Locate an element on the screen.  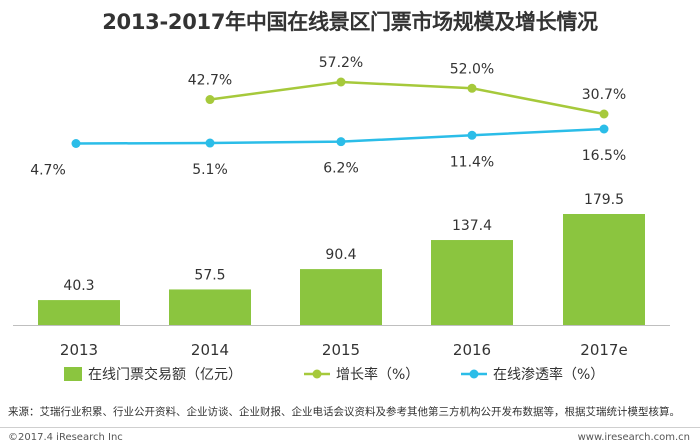
bar-label-2017e: 179.5 is located at coordinates (604, 200).